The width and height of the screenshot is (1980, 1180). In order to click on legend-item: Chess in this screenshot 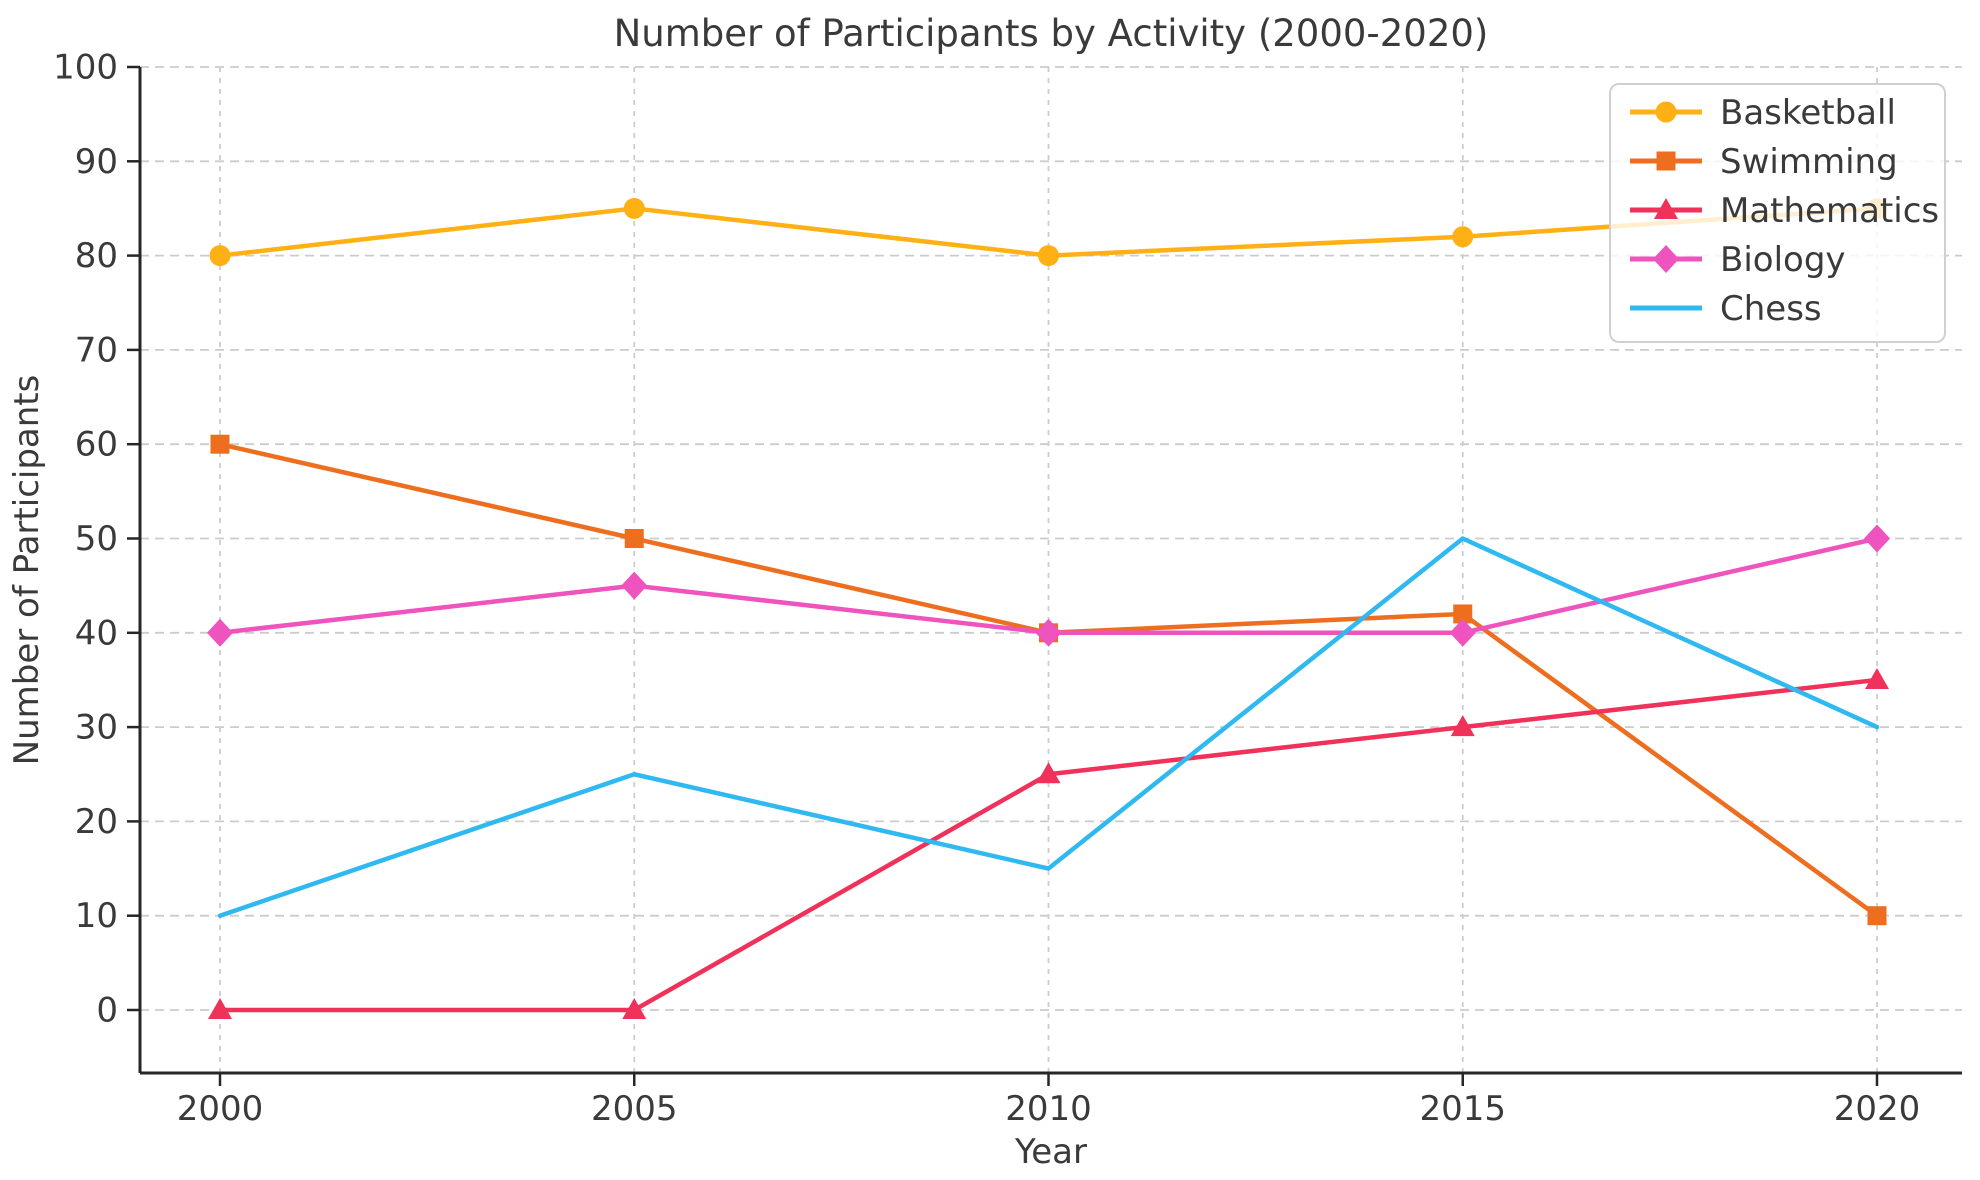, I will do `click(1726, 309)`.